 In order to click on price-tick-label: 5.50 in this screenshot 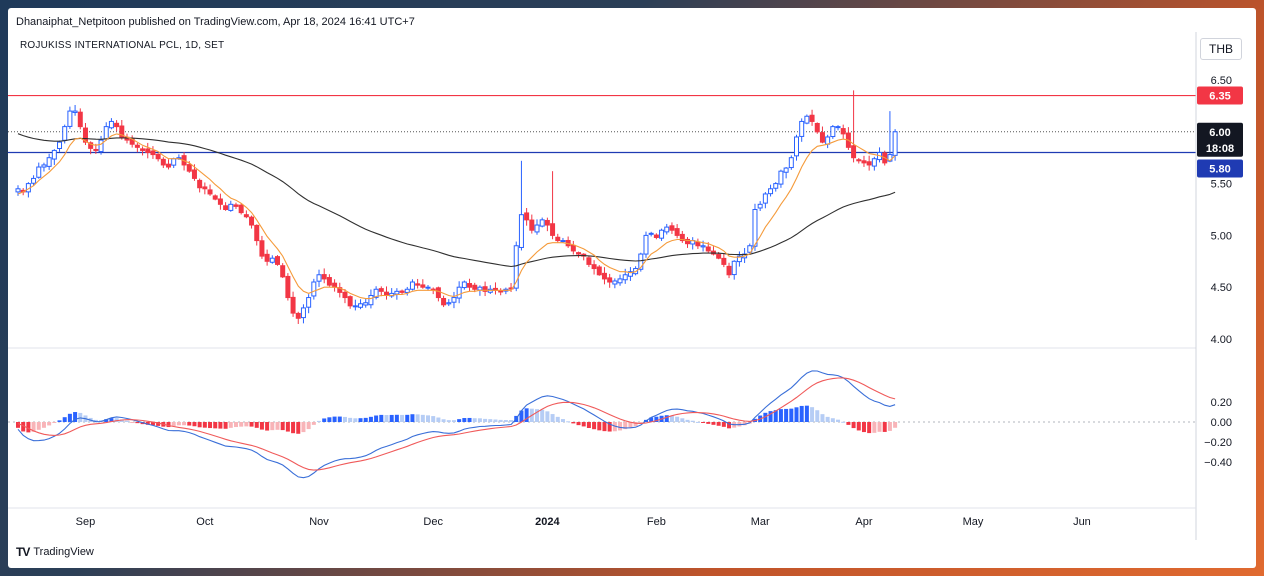, I will do `click(1221, 185)`.